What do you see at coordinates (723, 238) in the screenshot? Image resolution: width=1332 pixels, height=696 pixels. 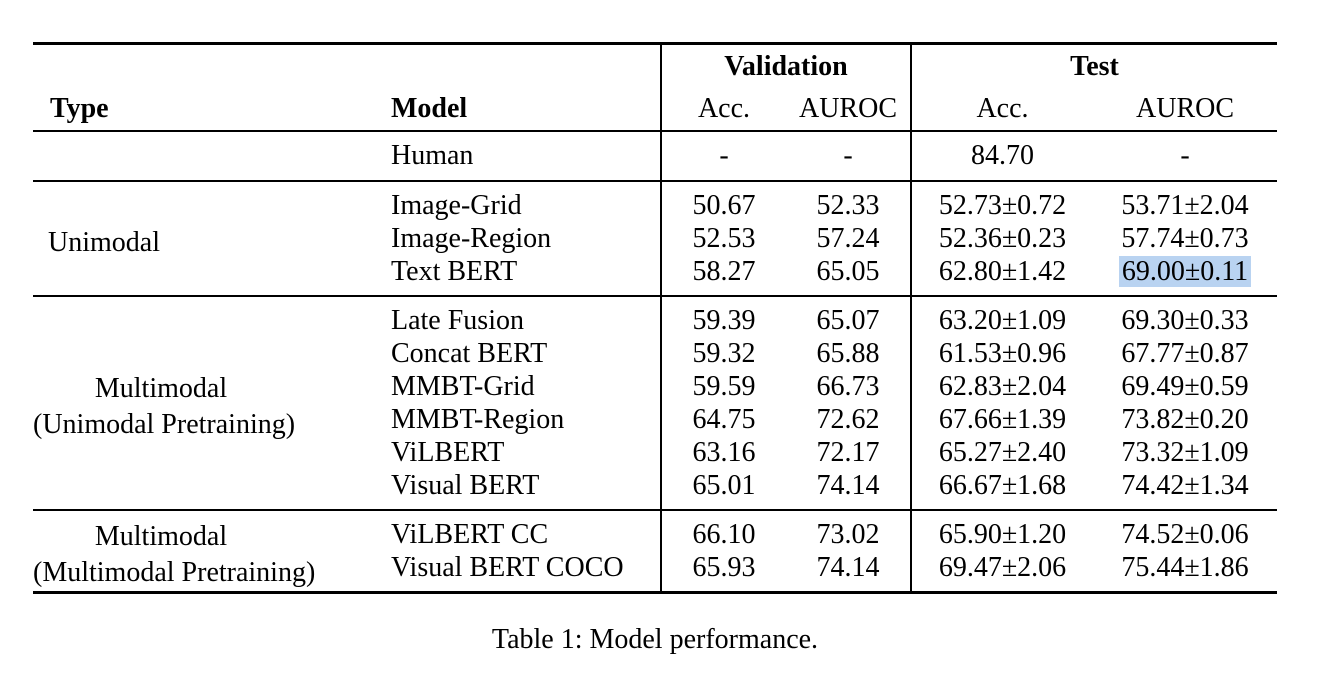 I see `val-acc-cell: 52.53` at bounding box center [723, 238].